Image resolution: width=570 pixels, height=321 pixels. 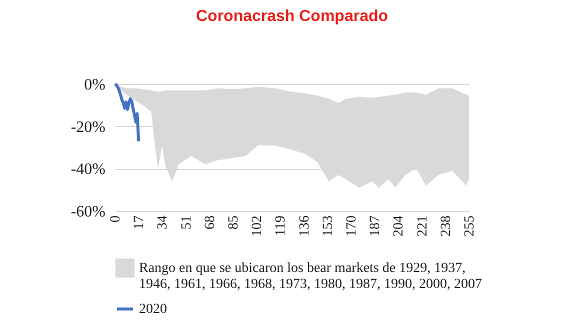 I want to click on legend-label: Rango en que se ubicaron los bear markets de 1929, 1937, 1946, 1961, 1966, 1968, 1973, 1980, 1987, 1990, 2000, 2007, so click(x=310, y=276).